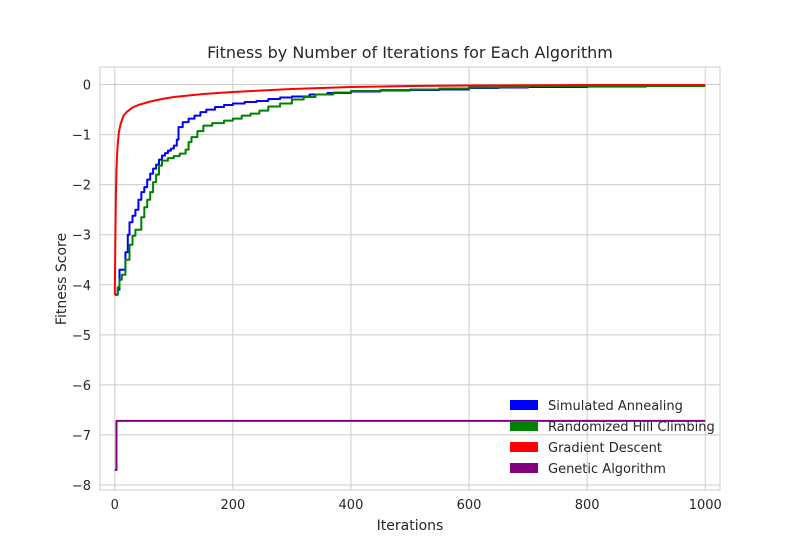 The height and width of the screenshot is (550, 800). Describe the element at coordinates (524, 468) in the screenshot. I see `legend-swatch-genetic-algorithm` at that location.